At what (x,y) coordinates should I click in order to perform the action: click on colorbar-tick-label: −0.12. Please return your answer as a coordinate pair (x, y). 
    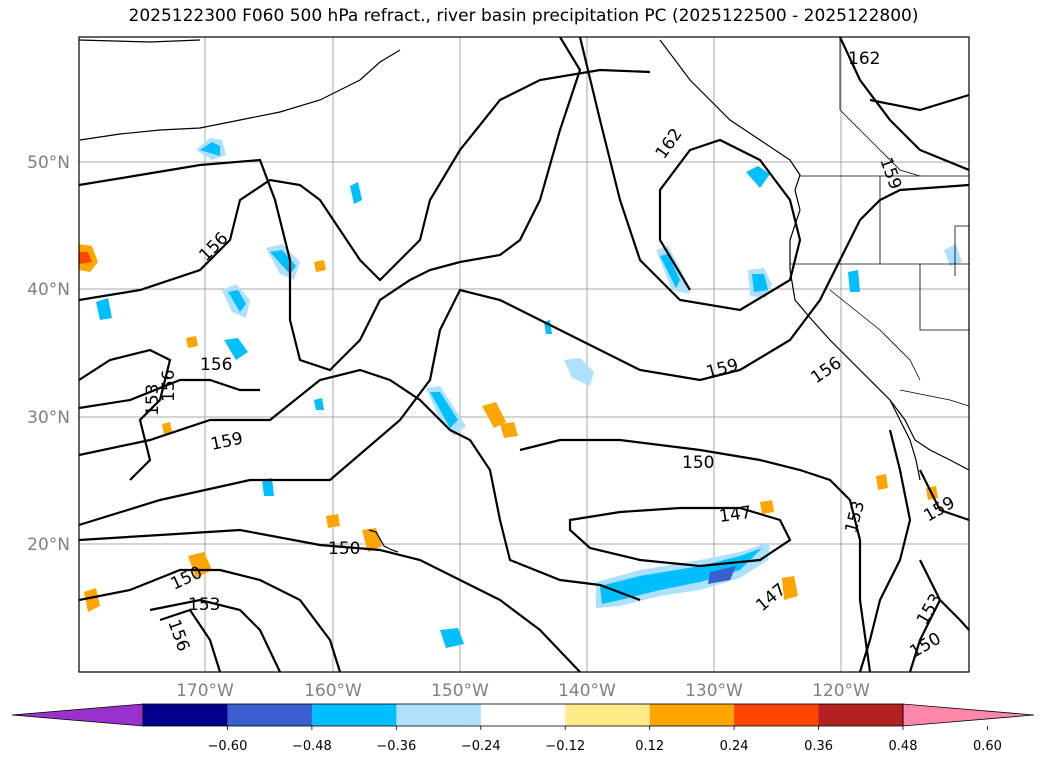
    Looking at the image, I should click on (565, 746).